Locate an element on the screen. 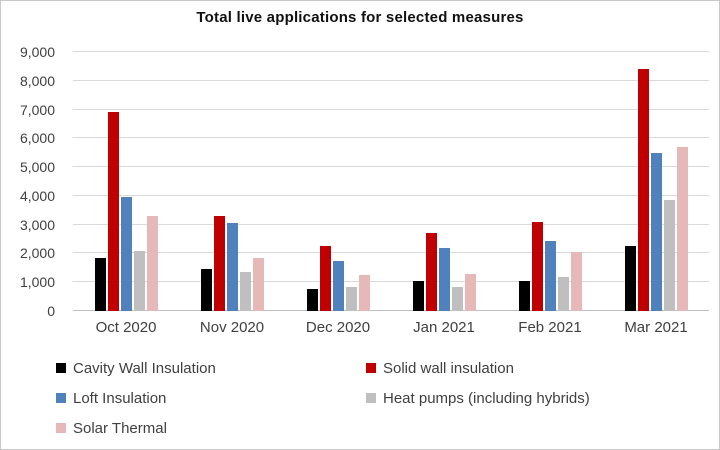  y-axis-tick-label: 7,000 is located at coordinates (37, 109).